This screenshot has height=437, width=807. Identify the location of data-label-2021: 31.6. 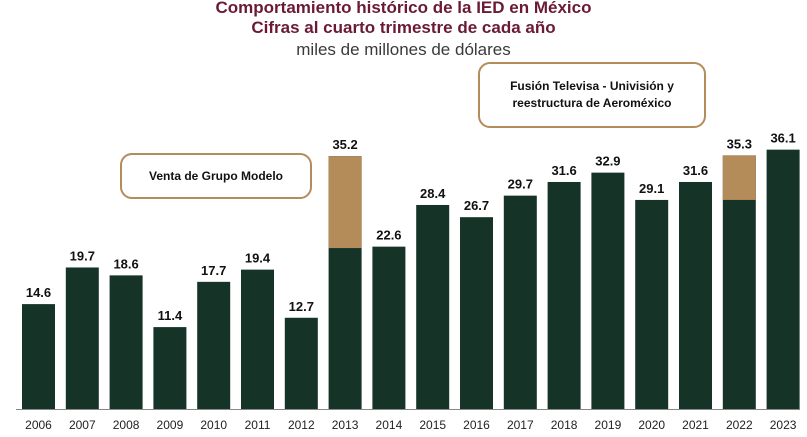
(695, 170).